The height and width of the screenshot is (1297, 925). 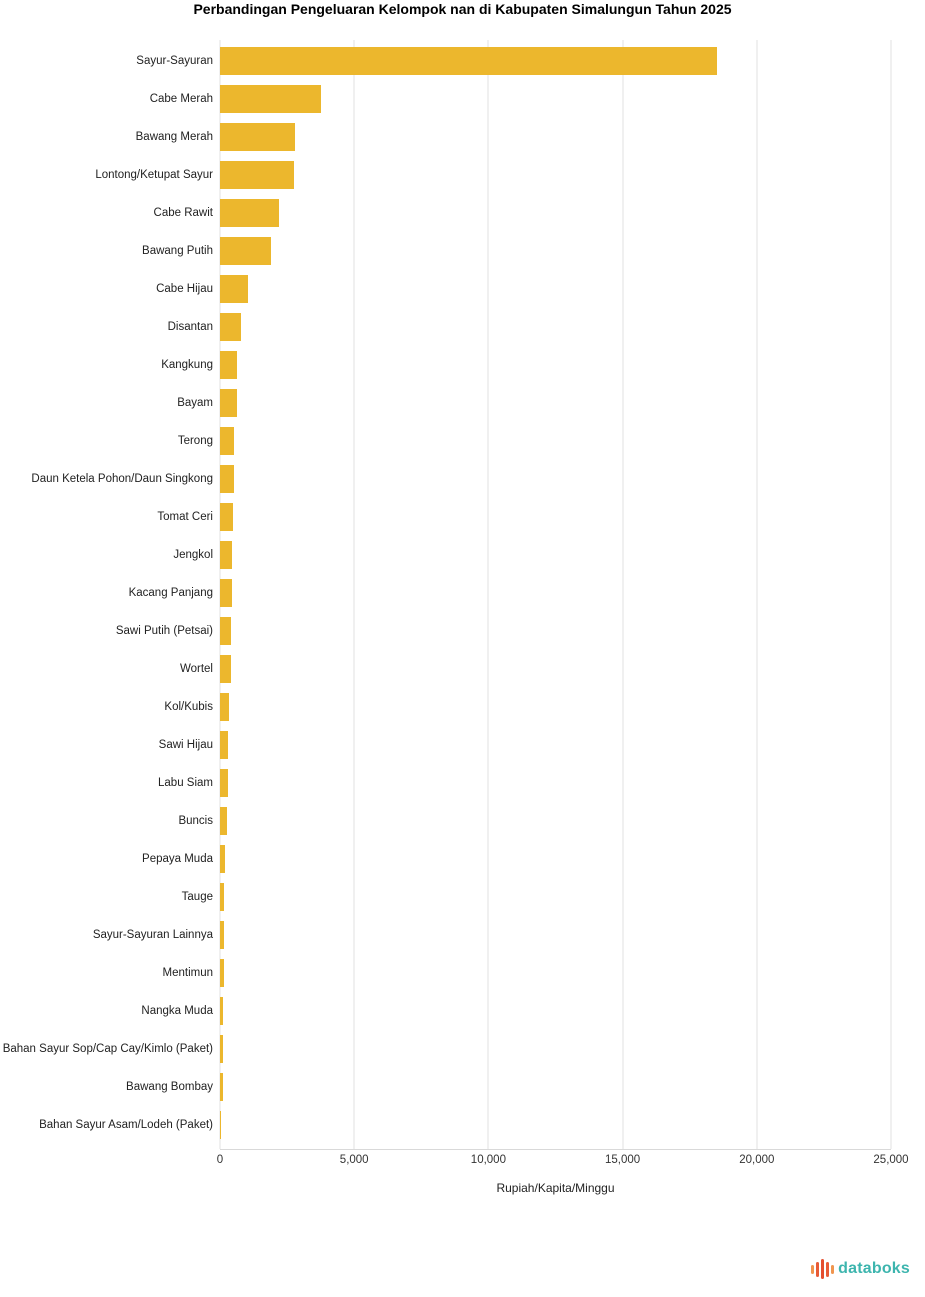 I want to click on bar-row: Bahan Sayur Sop/Cap Cay/Kimlo (Paket), so click(x=445, y=1049).